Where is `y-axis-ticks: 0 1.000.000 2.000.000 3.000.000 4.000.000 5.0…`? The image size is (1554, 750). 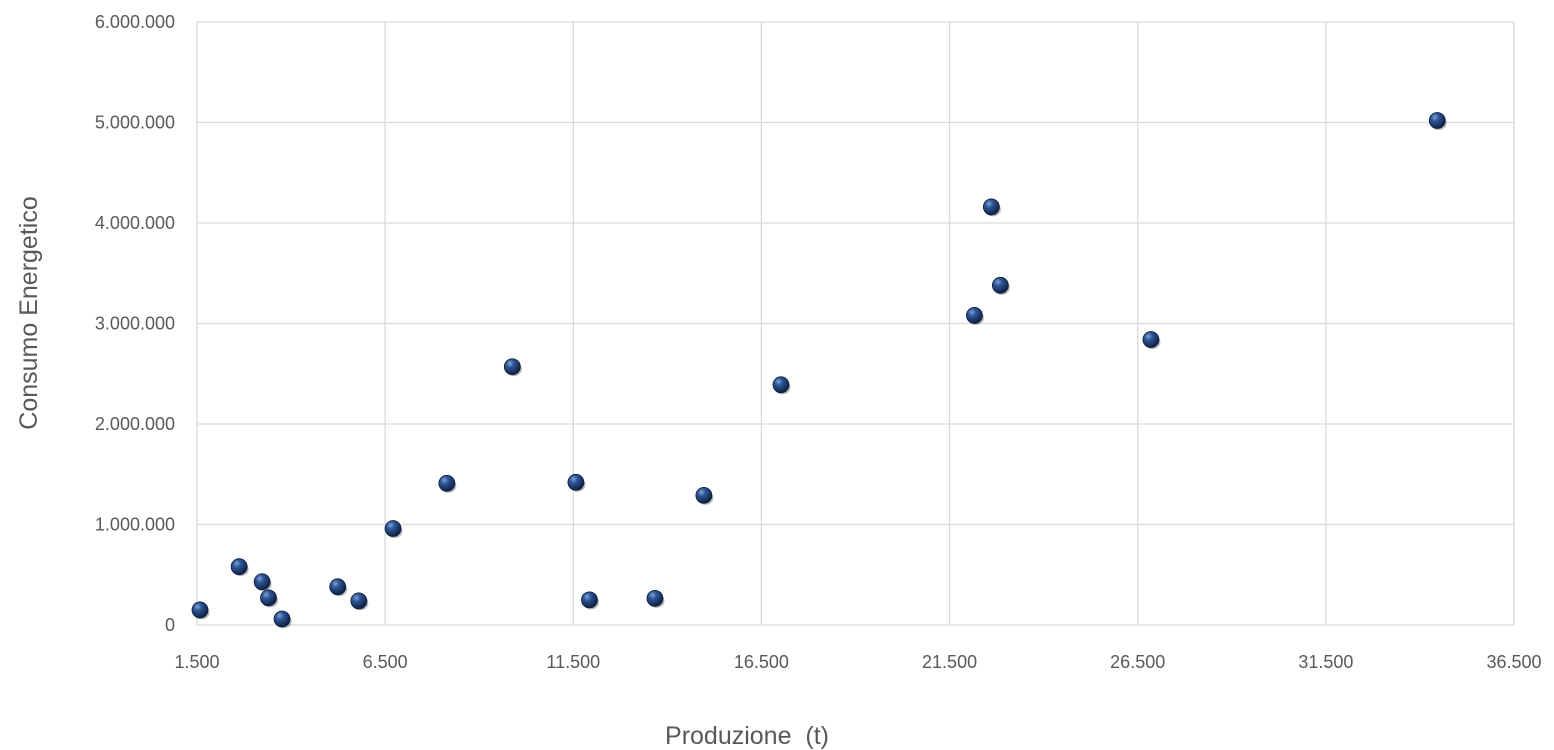
y-axis-ticks: 0 1.000.000 2.000.000 3.000.000 4.000.000 5.0… is located at coordinates (135, 323).